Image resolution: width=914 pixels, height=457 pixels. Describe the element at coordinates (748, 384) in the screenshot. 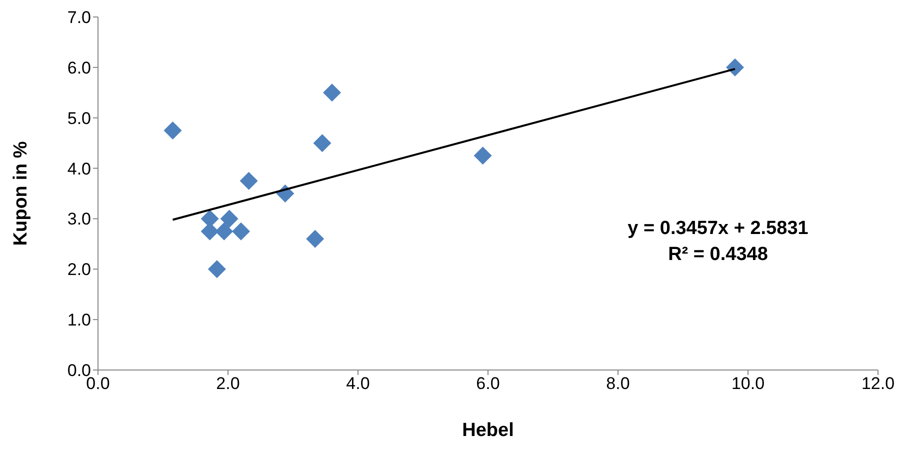

I see `x-tick-label: 10.0` at that location.